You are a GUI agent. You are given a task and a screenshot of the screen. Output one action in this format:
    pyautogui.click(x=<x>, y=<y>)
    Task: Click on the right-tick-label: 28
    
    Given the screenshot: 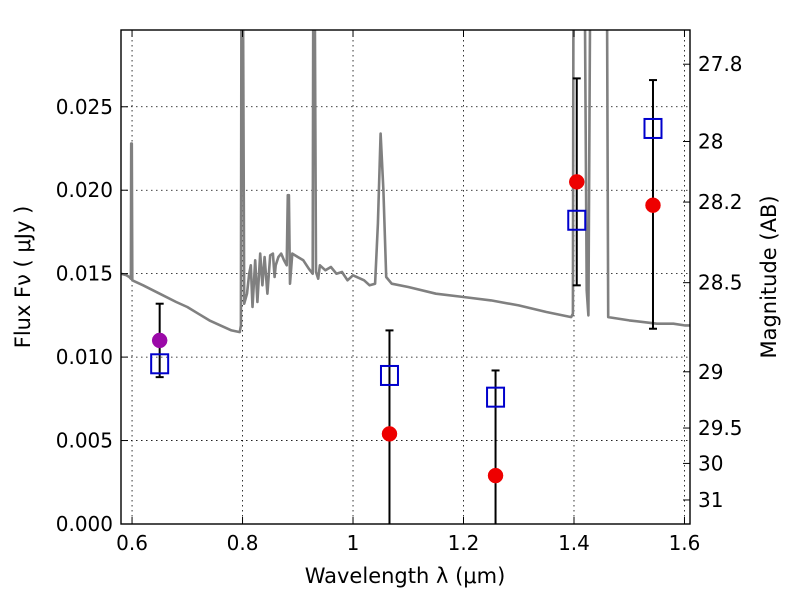 What is the action you would take?
    pyautogui.click(x=710, y=141)
    